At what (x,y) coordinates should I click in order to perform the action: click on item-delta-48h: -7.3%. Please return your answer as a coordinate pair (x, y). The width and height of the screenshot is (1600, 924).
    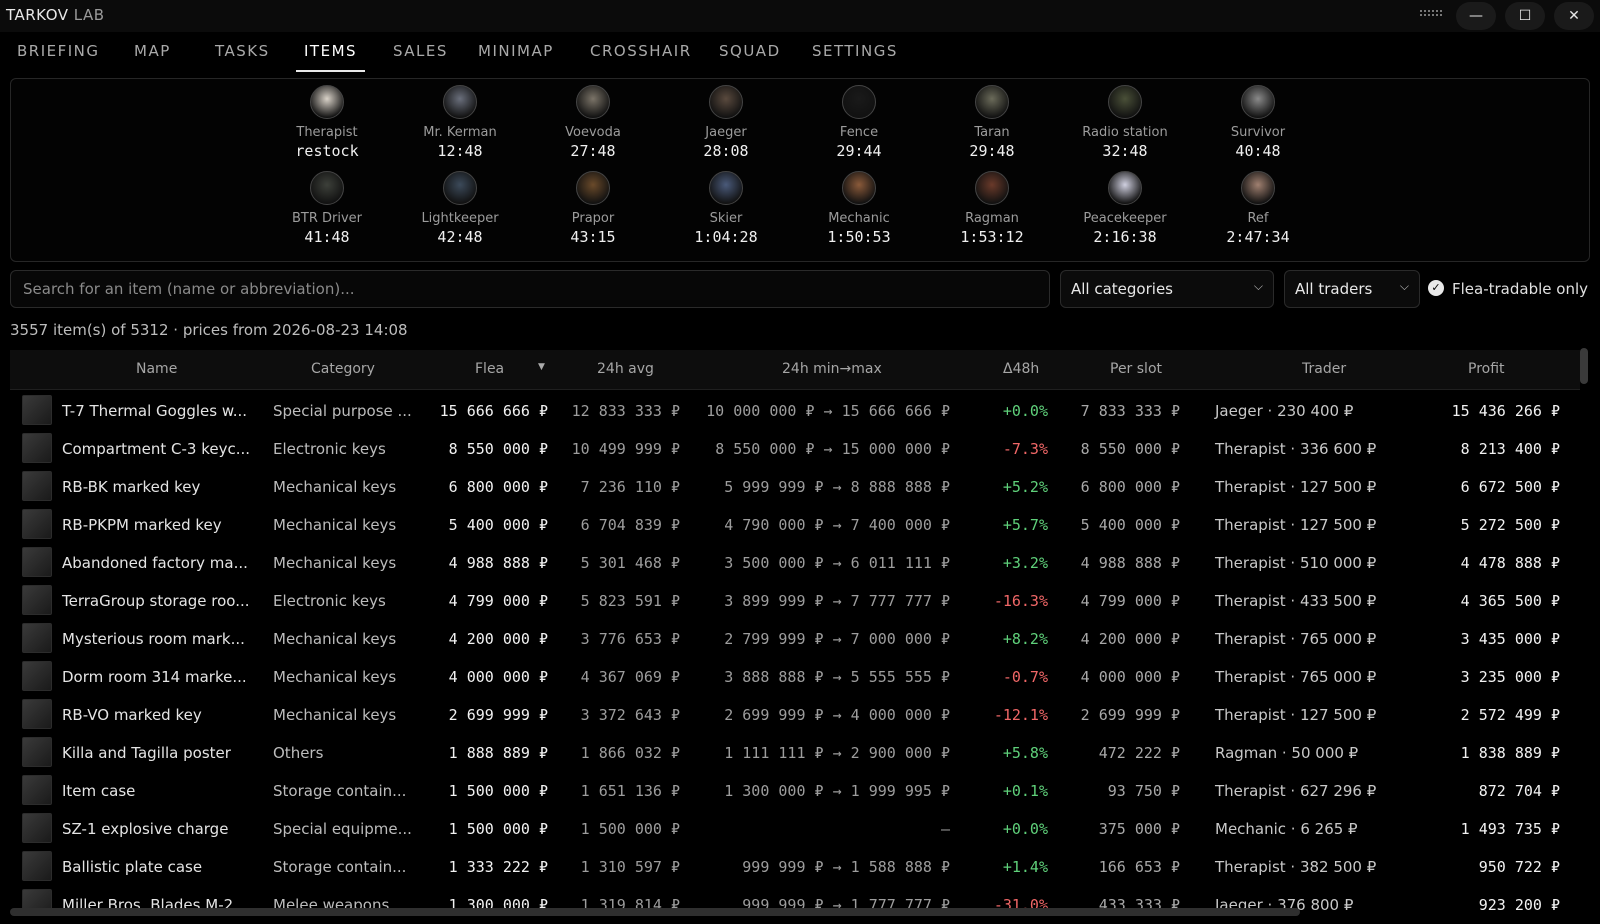
    Looking at the image, I should click on (1025, 449).